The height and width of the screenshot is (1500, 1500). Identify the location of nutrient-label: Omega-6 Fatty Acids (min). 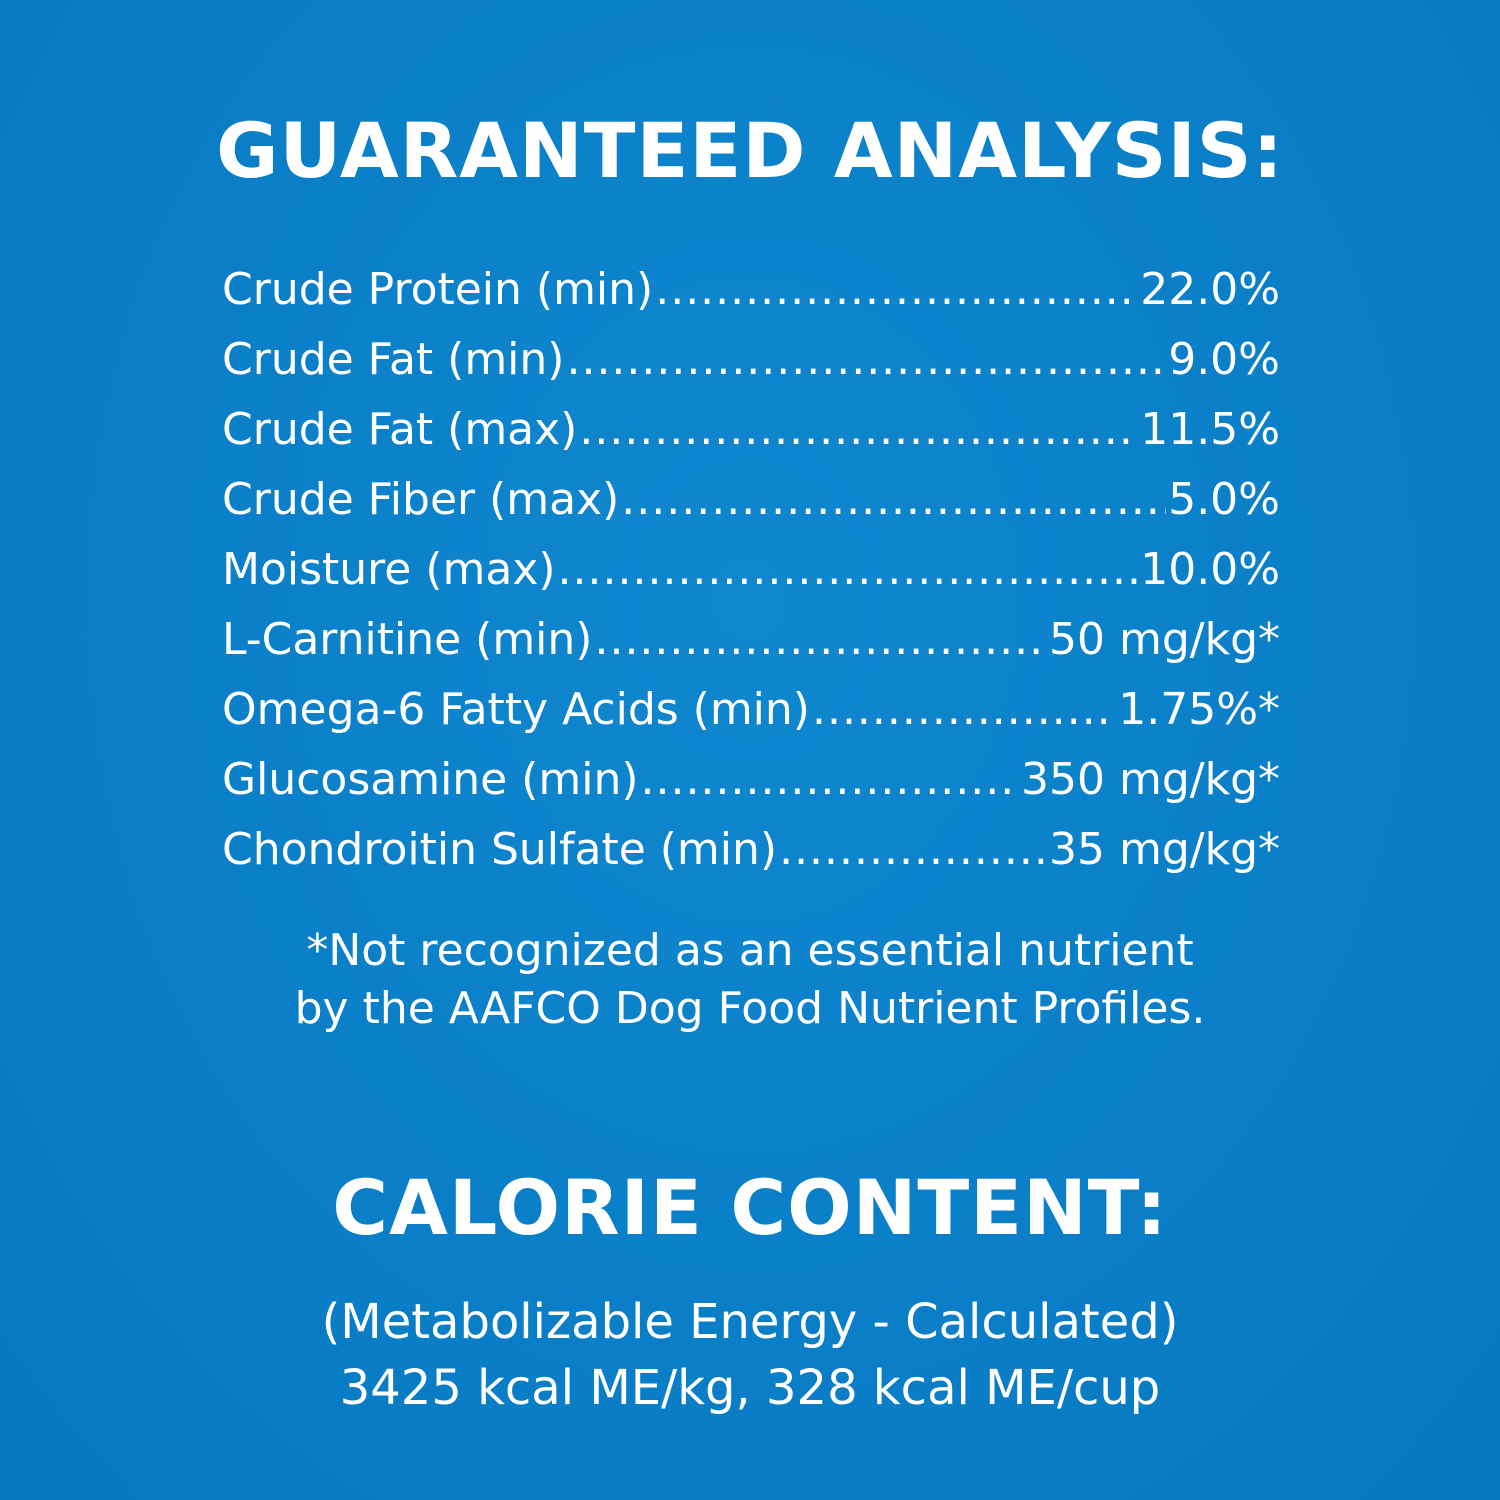
(516, 709).